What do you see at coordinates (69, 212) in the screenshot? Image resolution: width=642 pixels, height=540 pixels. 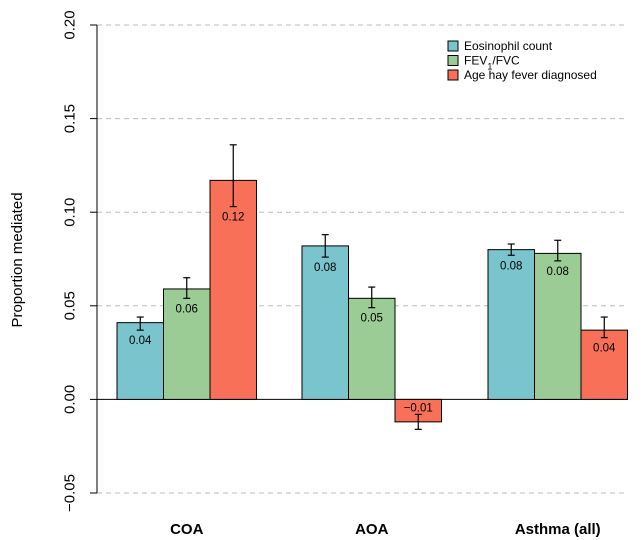 I see `y-tick-label: 0.10` at bounding box center [69, 212].